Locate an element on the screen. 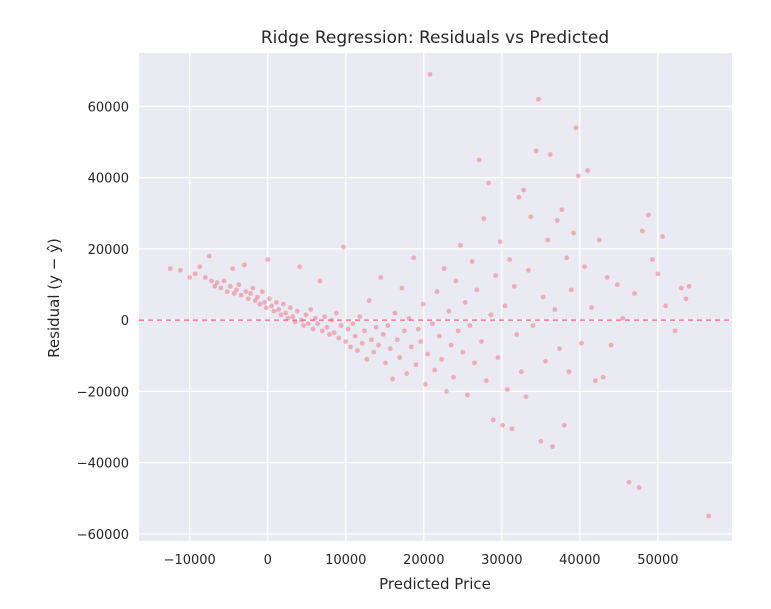 This screenshot has height=609, width=771. chart-title: Ridge Regression: Residuals vs Predicted is located at coordinates (435, 38).